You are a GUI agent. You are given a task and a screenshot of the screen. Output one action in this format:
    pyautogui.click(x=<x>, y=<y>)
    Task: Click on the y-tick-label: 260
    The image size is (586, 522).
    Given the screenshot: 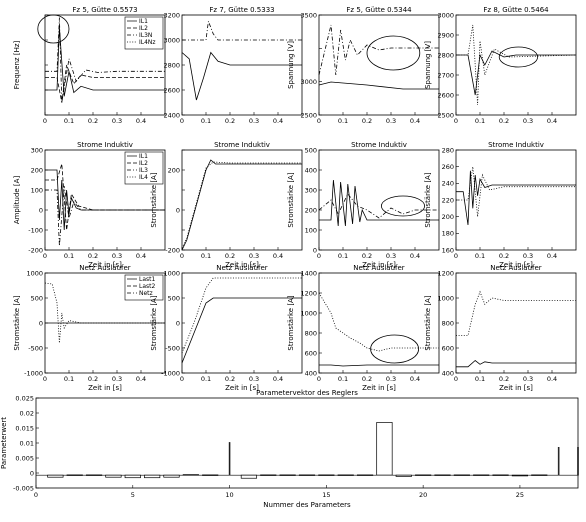 What is the action you would take?
    pyautogui.click(x=448, y=167)
    